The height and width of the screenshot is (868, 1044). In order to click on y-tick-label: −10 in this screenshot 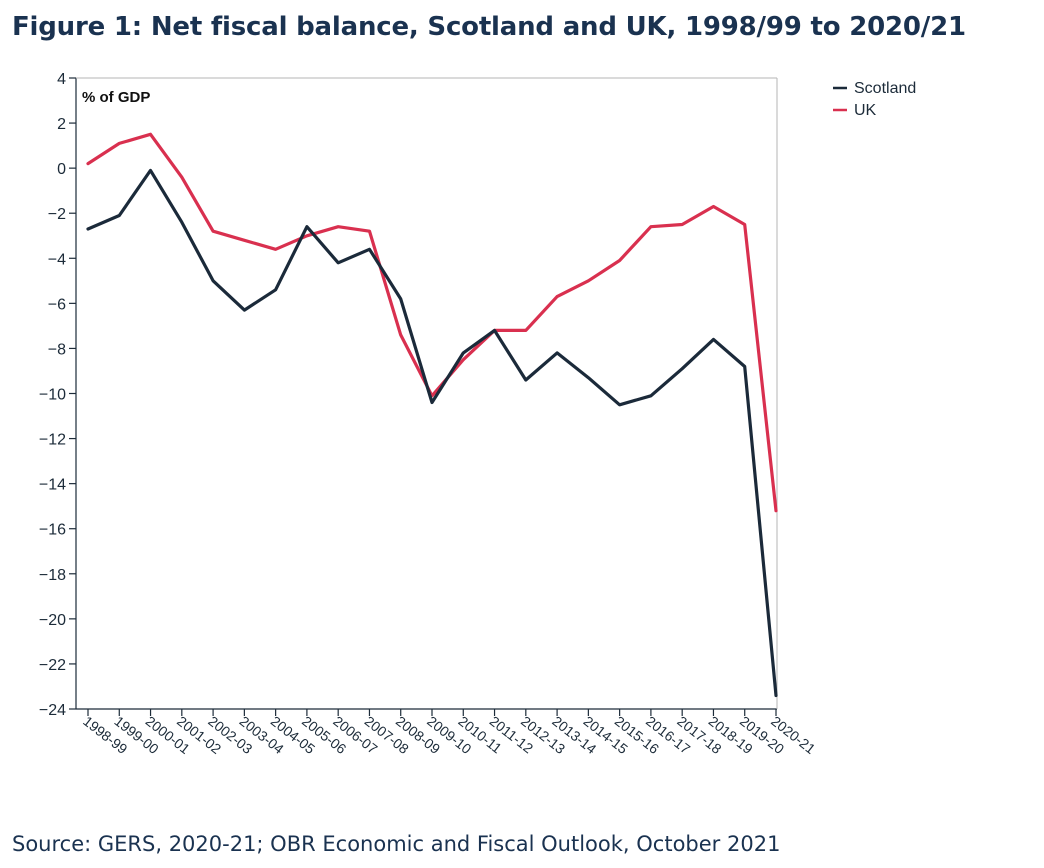, I will do `click(52, 395)`.